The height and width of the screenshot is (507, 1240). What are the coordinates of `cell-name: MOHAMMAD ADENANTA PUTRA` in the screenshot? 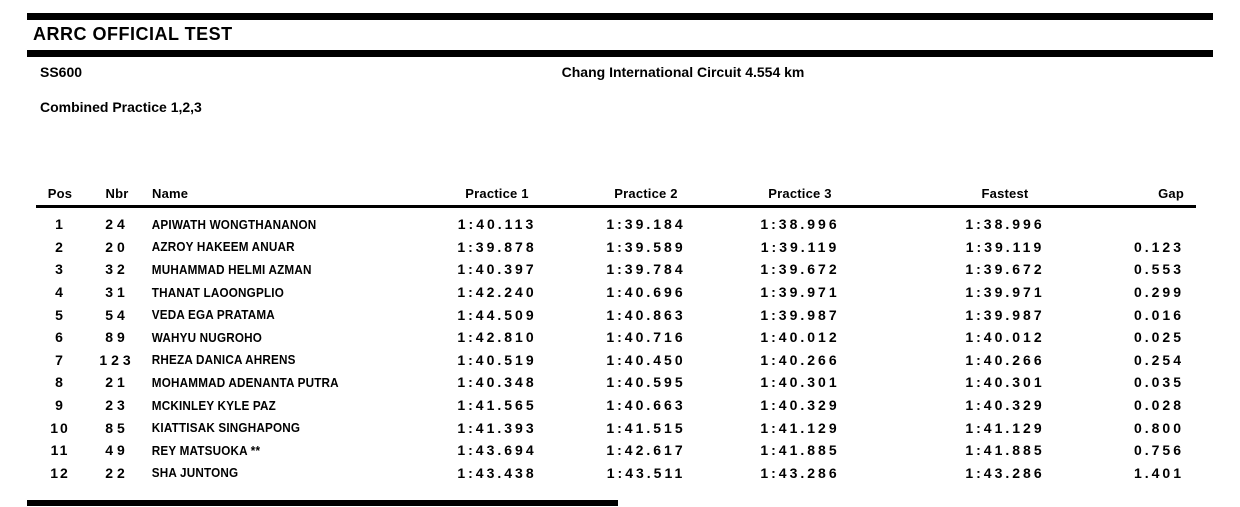 It's located at (280, 382).